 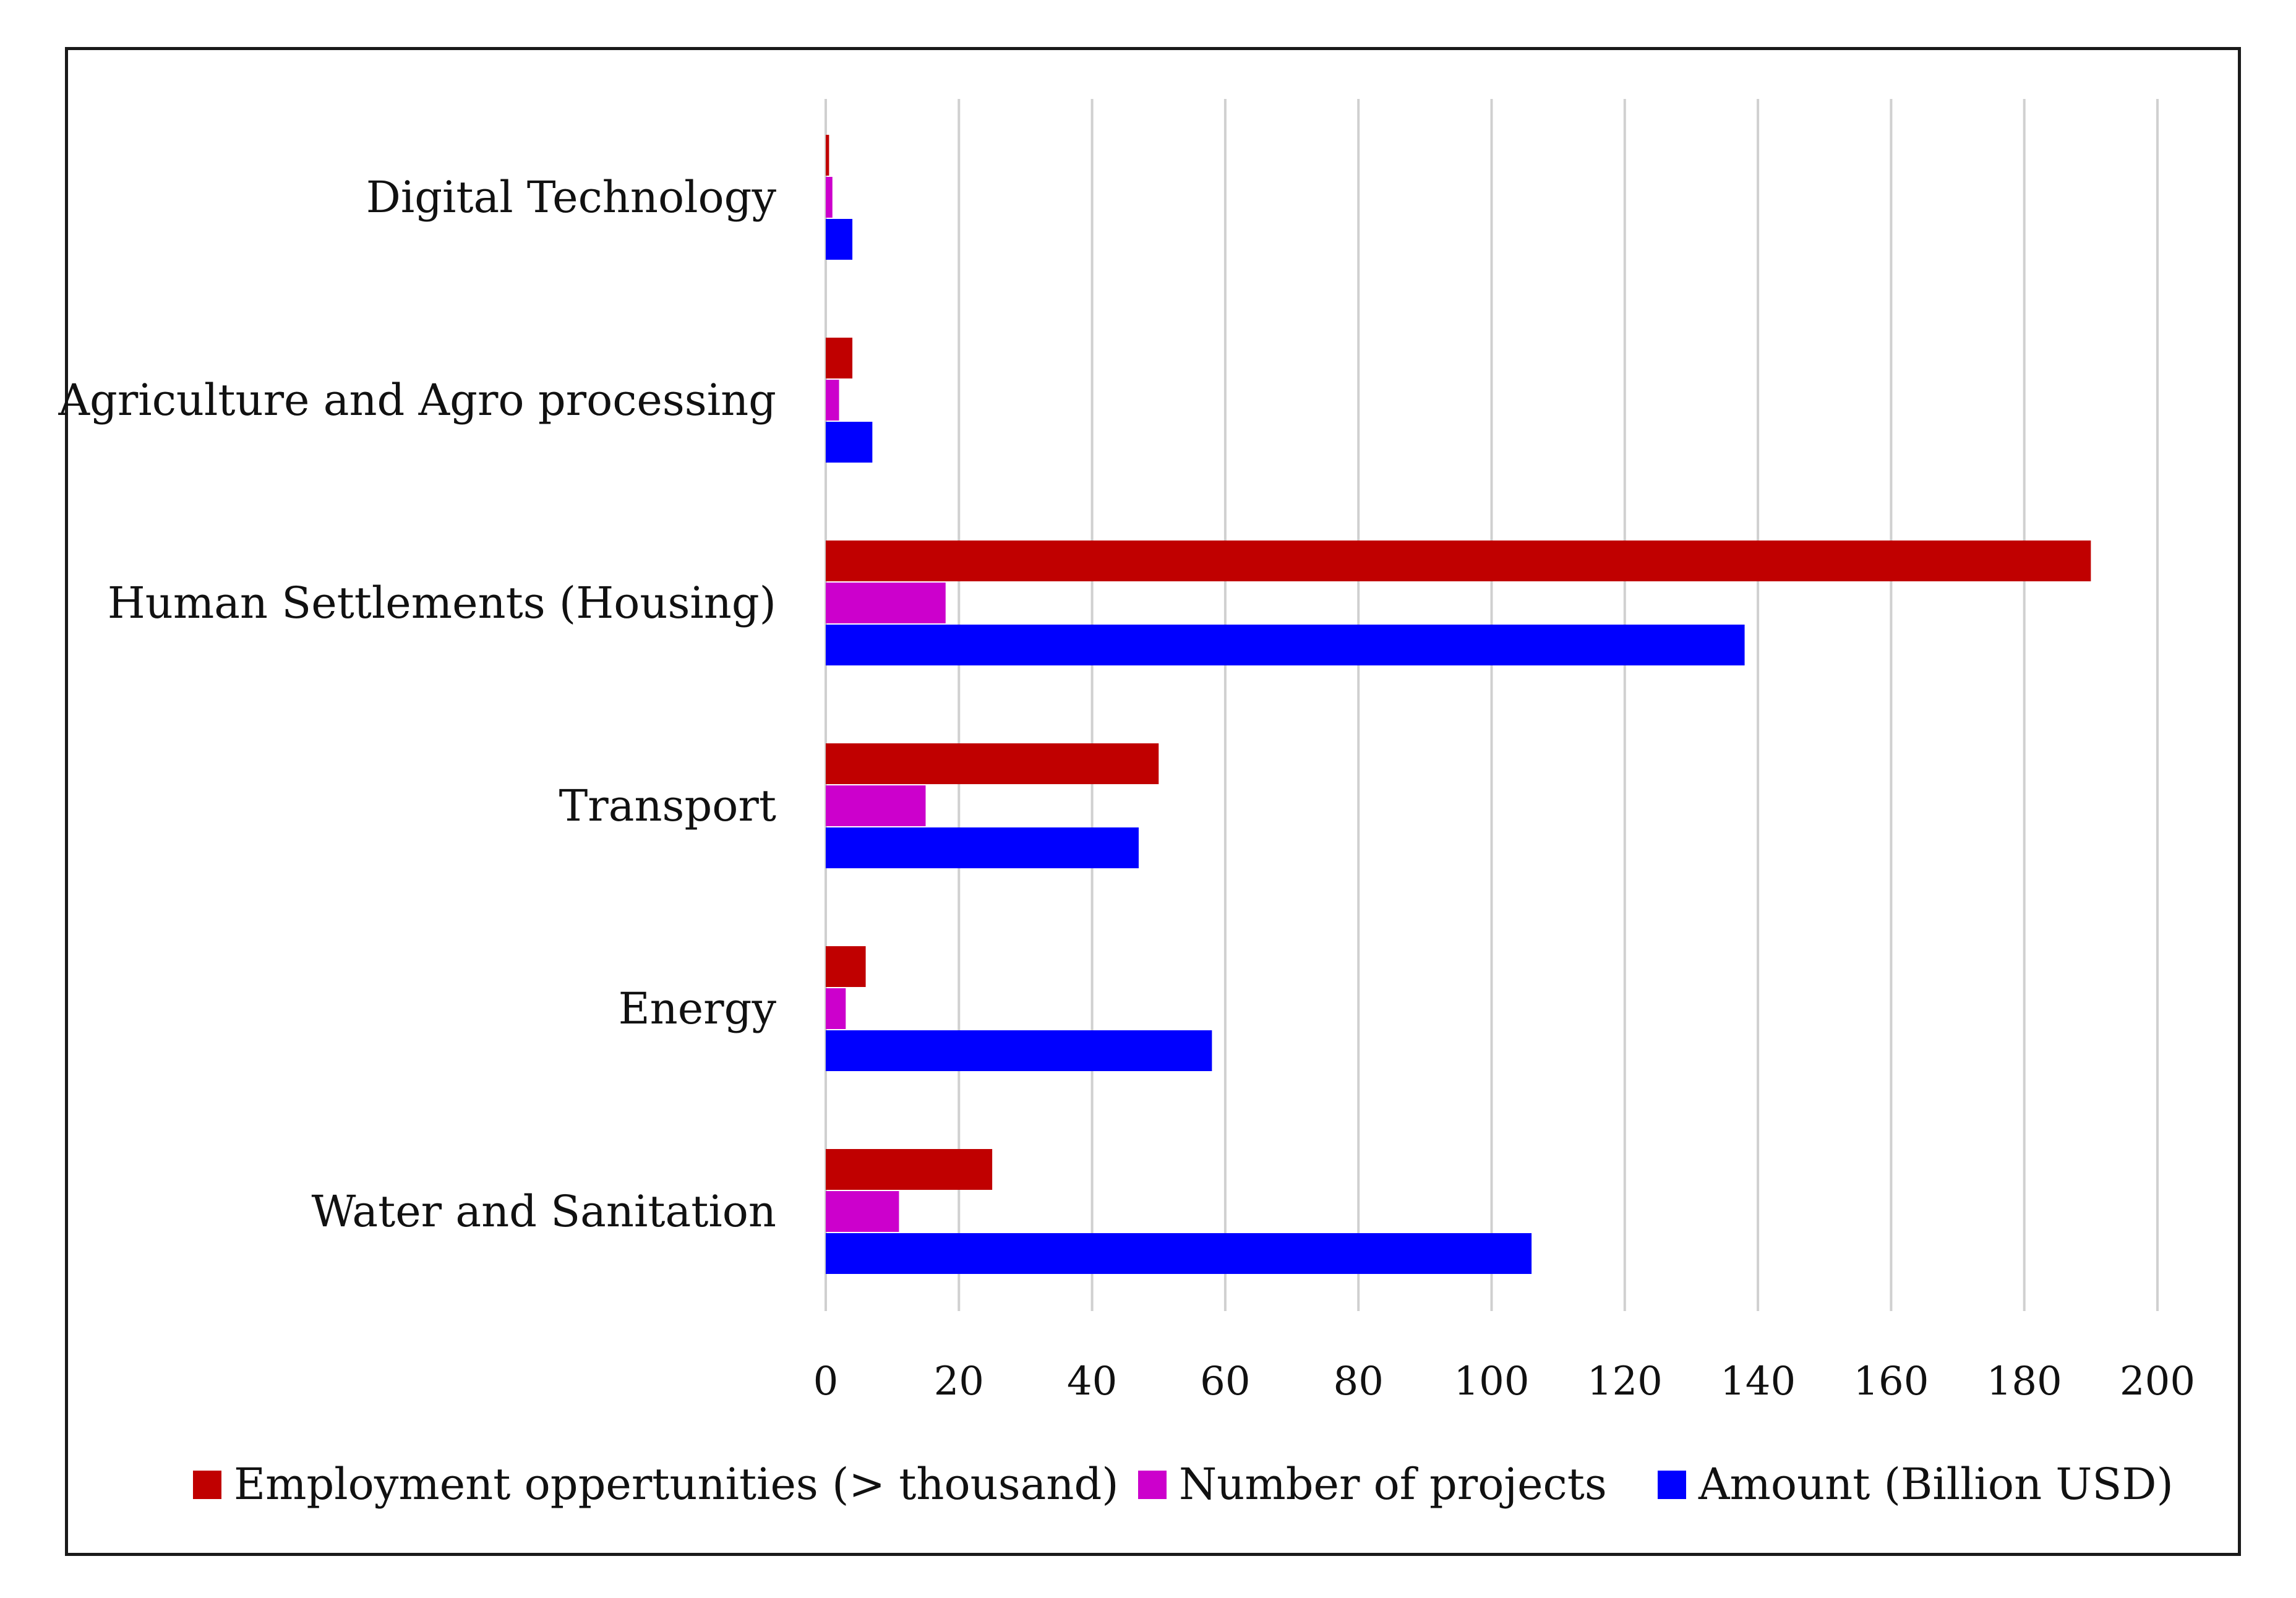 What do you see at coordinates (1936, 1484) in the screenshot?
I see `legend-label: Amount (Billion USD)` at bounding box center [1936, 1484].